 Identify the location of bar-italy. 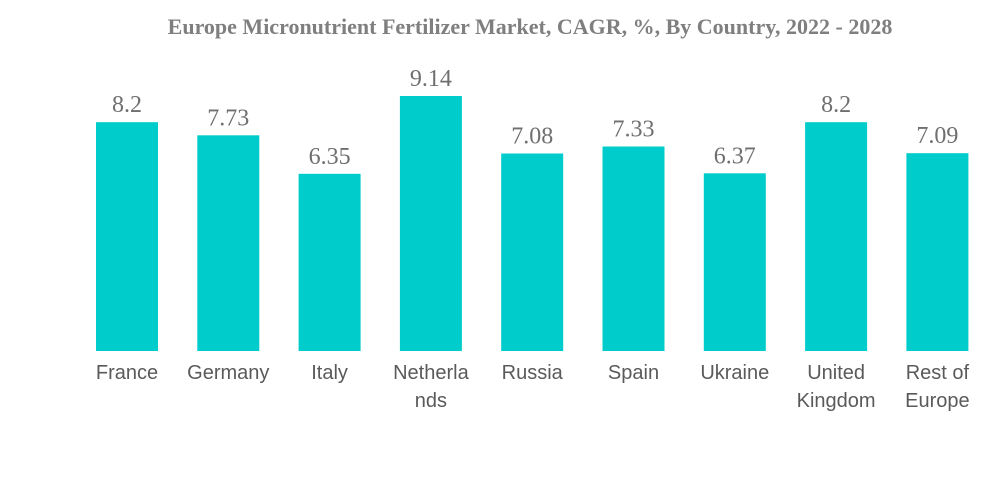
(329, 262).